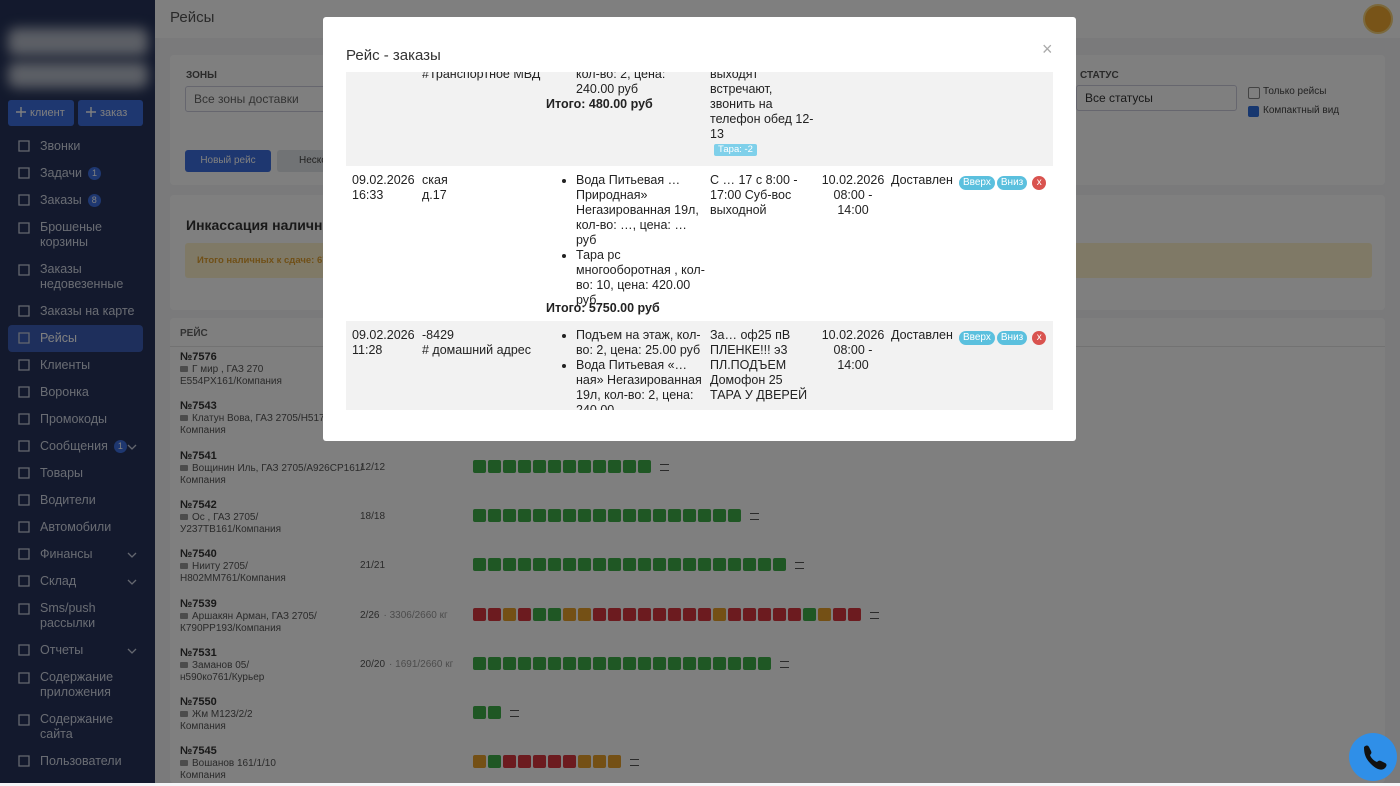 The image size is (1400, 786). What do you see at coordinates (438, 335) in the screenshot?
I see `address-line: -8429` at bounding box center [438, 335].